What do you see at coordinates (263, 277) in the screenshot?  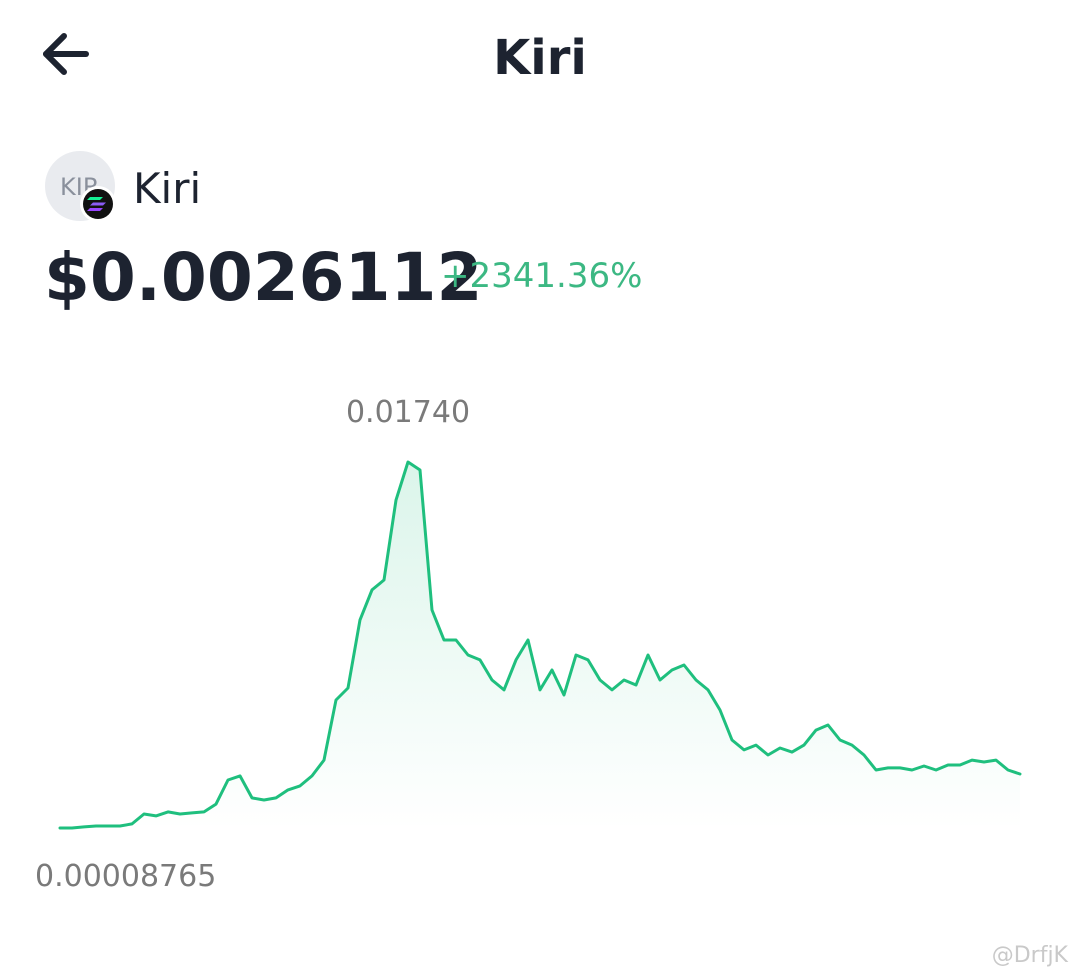 I see `token-price: $0.0026112` at bounding box center [263, 277].